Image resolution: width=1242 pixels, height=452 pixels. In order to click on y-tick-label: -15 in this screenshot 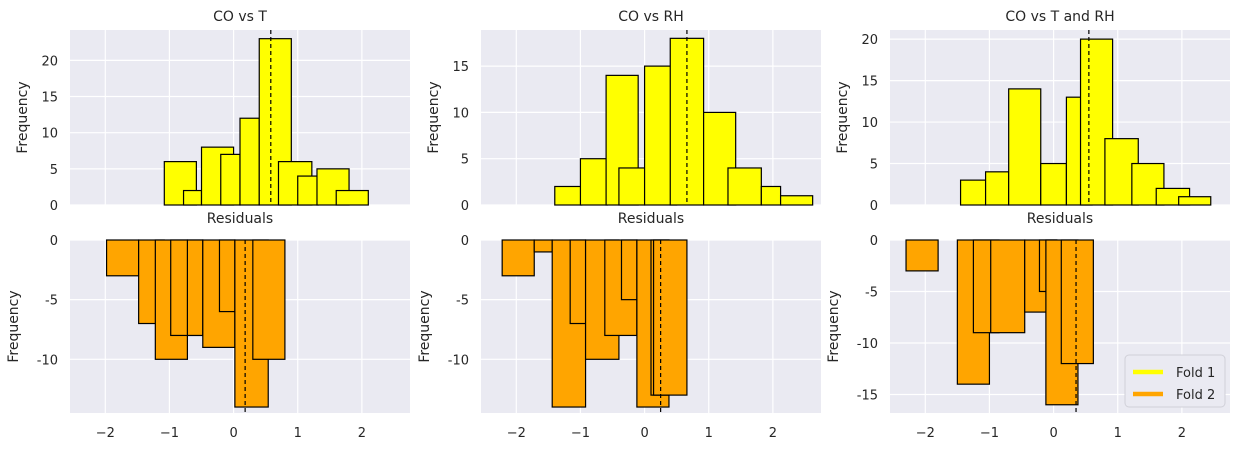, I will do `click(867, 395)`.